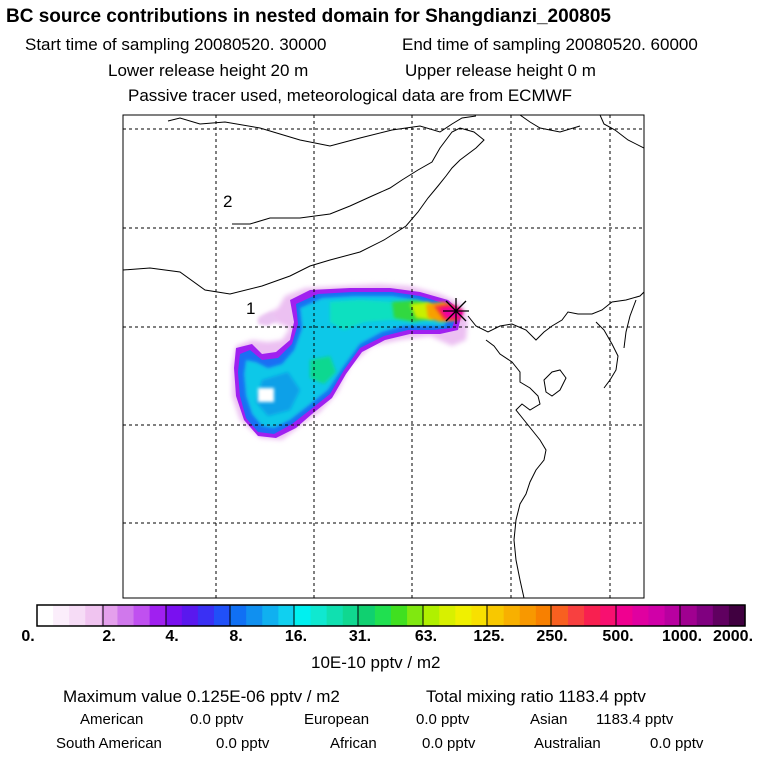  Describe the element at coordinates (112, 719) in the screenshot. I see `american-label: American` at that location.